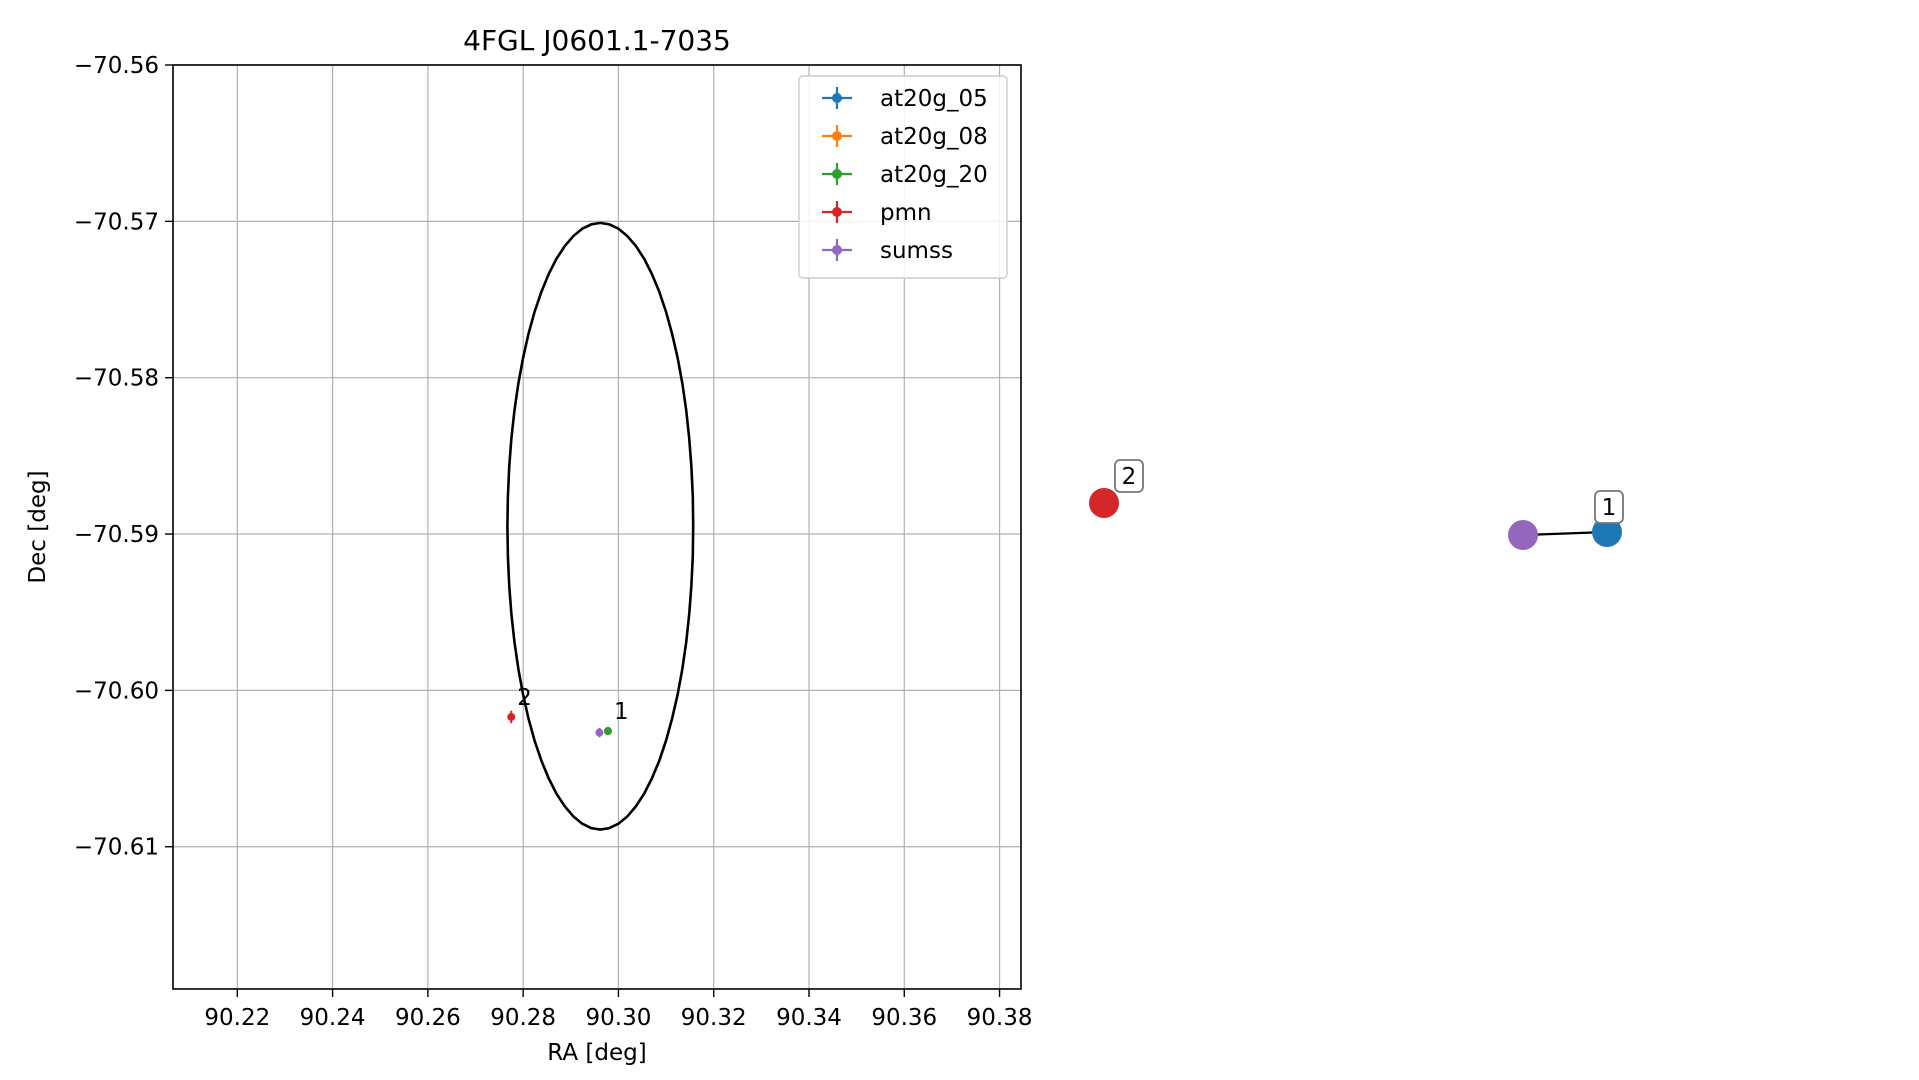 The width and height of the screenshot is (1919, 1080). I want to click on point-sumss, so click(599, 732).